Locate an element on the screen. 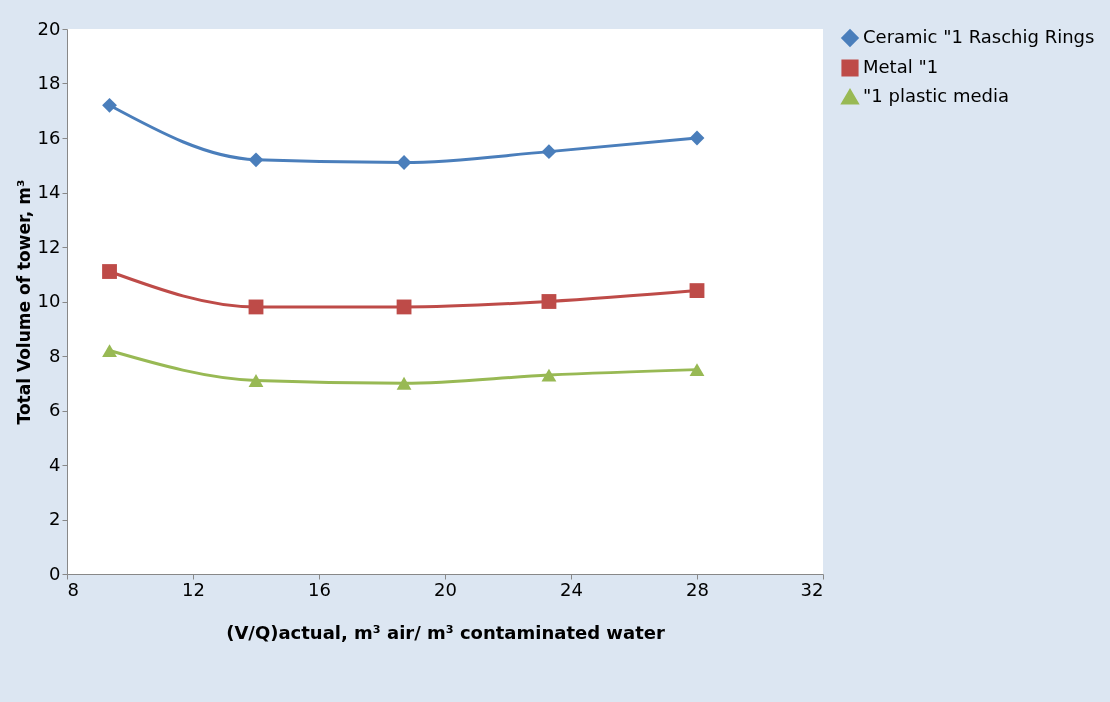 This screenshot has width=1110, height=702. x-tick-label: 20 is located at coordinates (445, 589).